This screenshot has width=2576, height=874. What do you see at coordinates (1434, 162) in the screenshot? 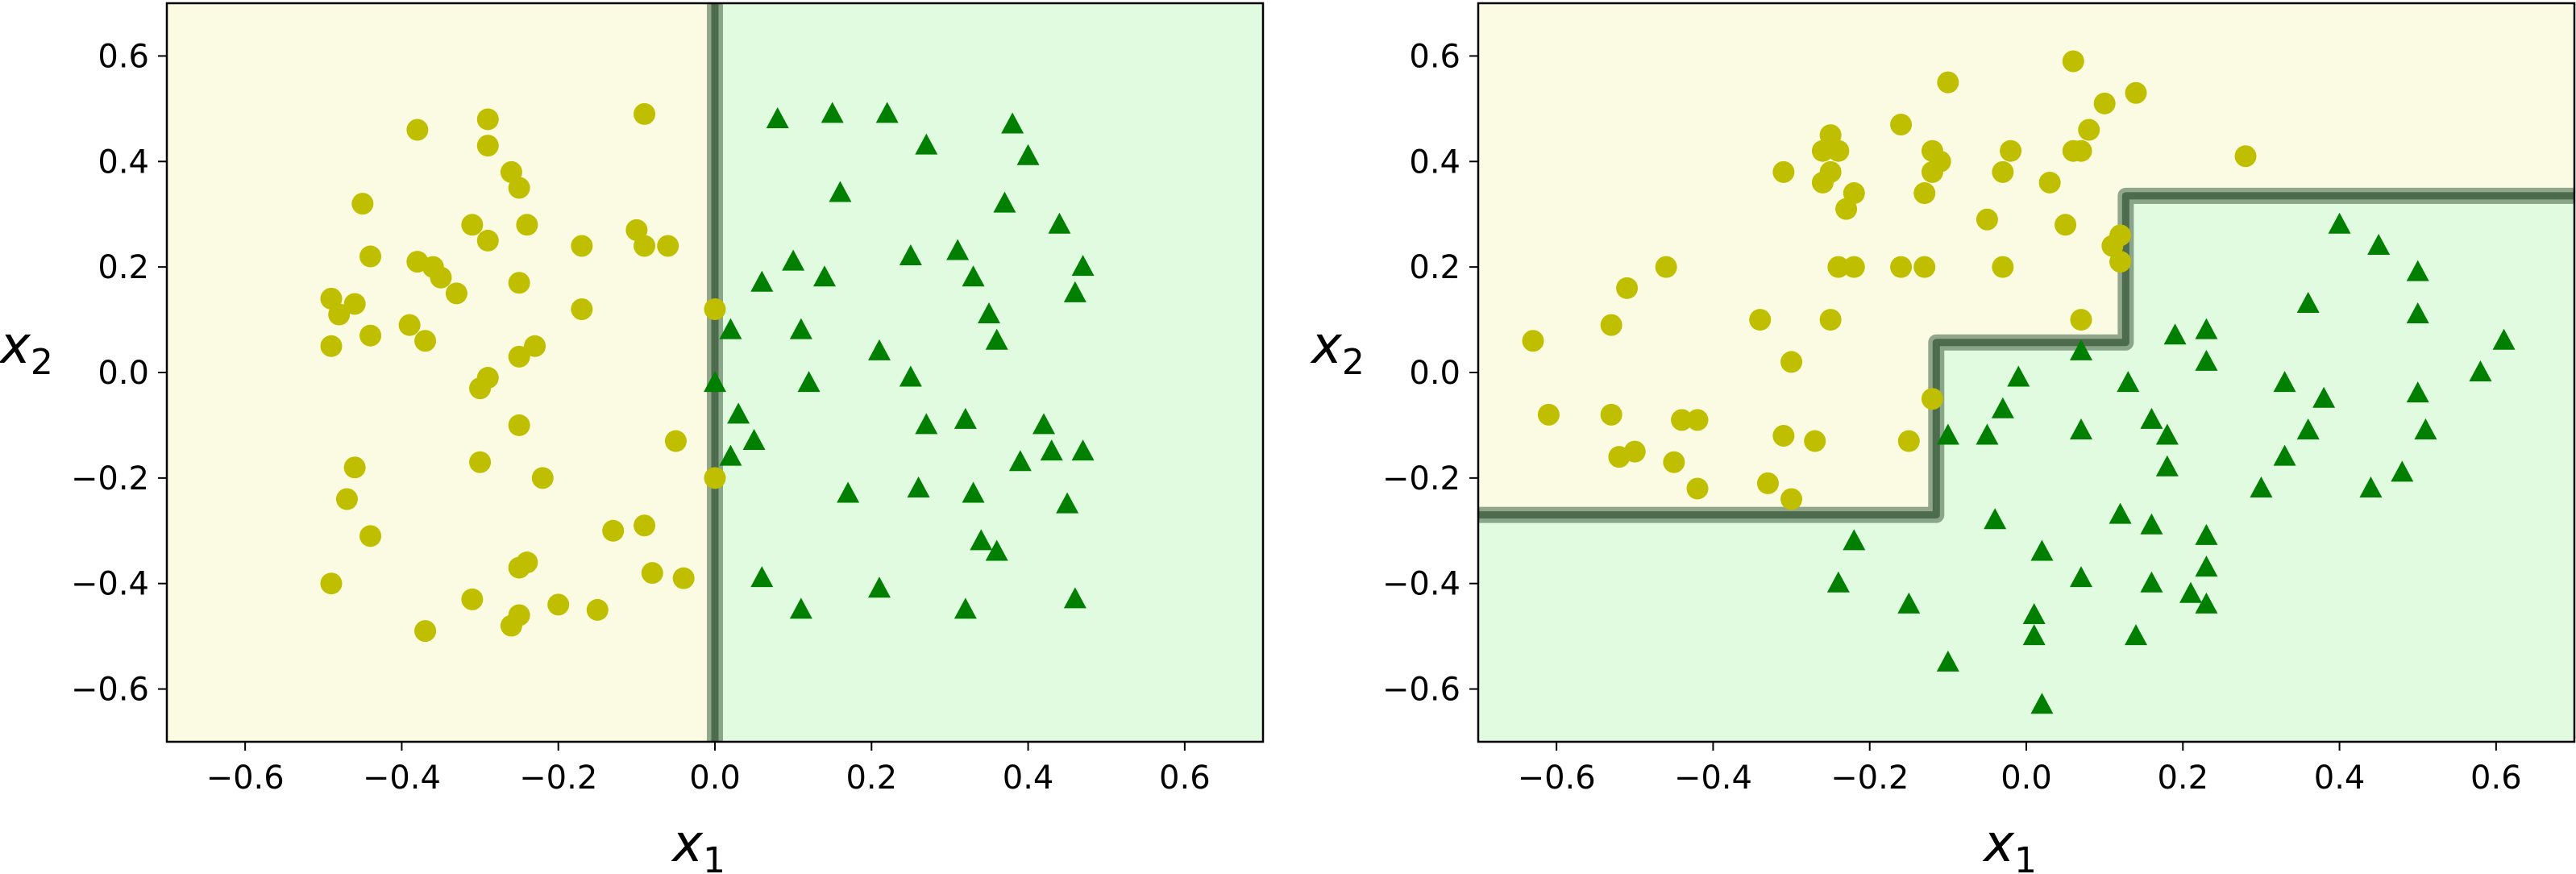
I see `y-tick-label: 0.4` at bounding box center [1434, 162].